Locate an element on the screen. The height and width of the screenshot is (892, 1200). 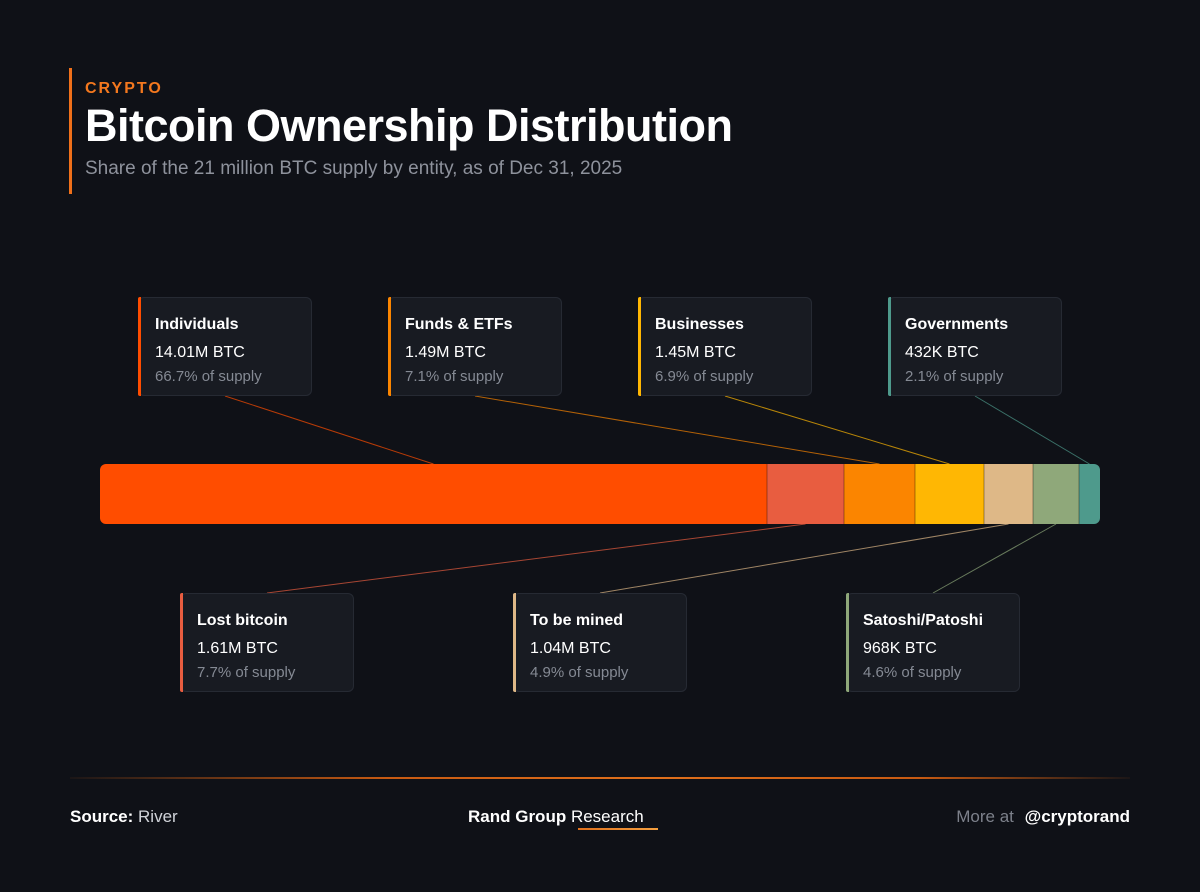
card-amount: 14.01M BTC is located at coordinates (200, 352).